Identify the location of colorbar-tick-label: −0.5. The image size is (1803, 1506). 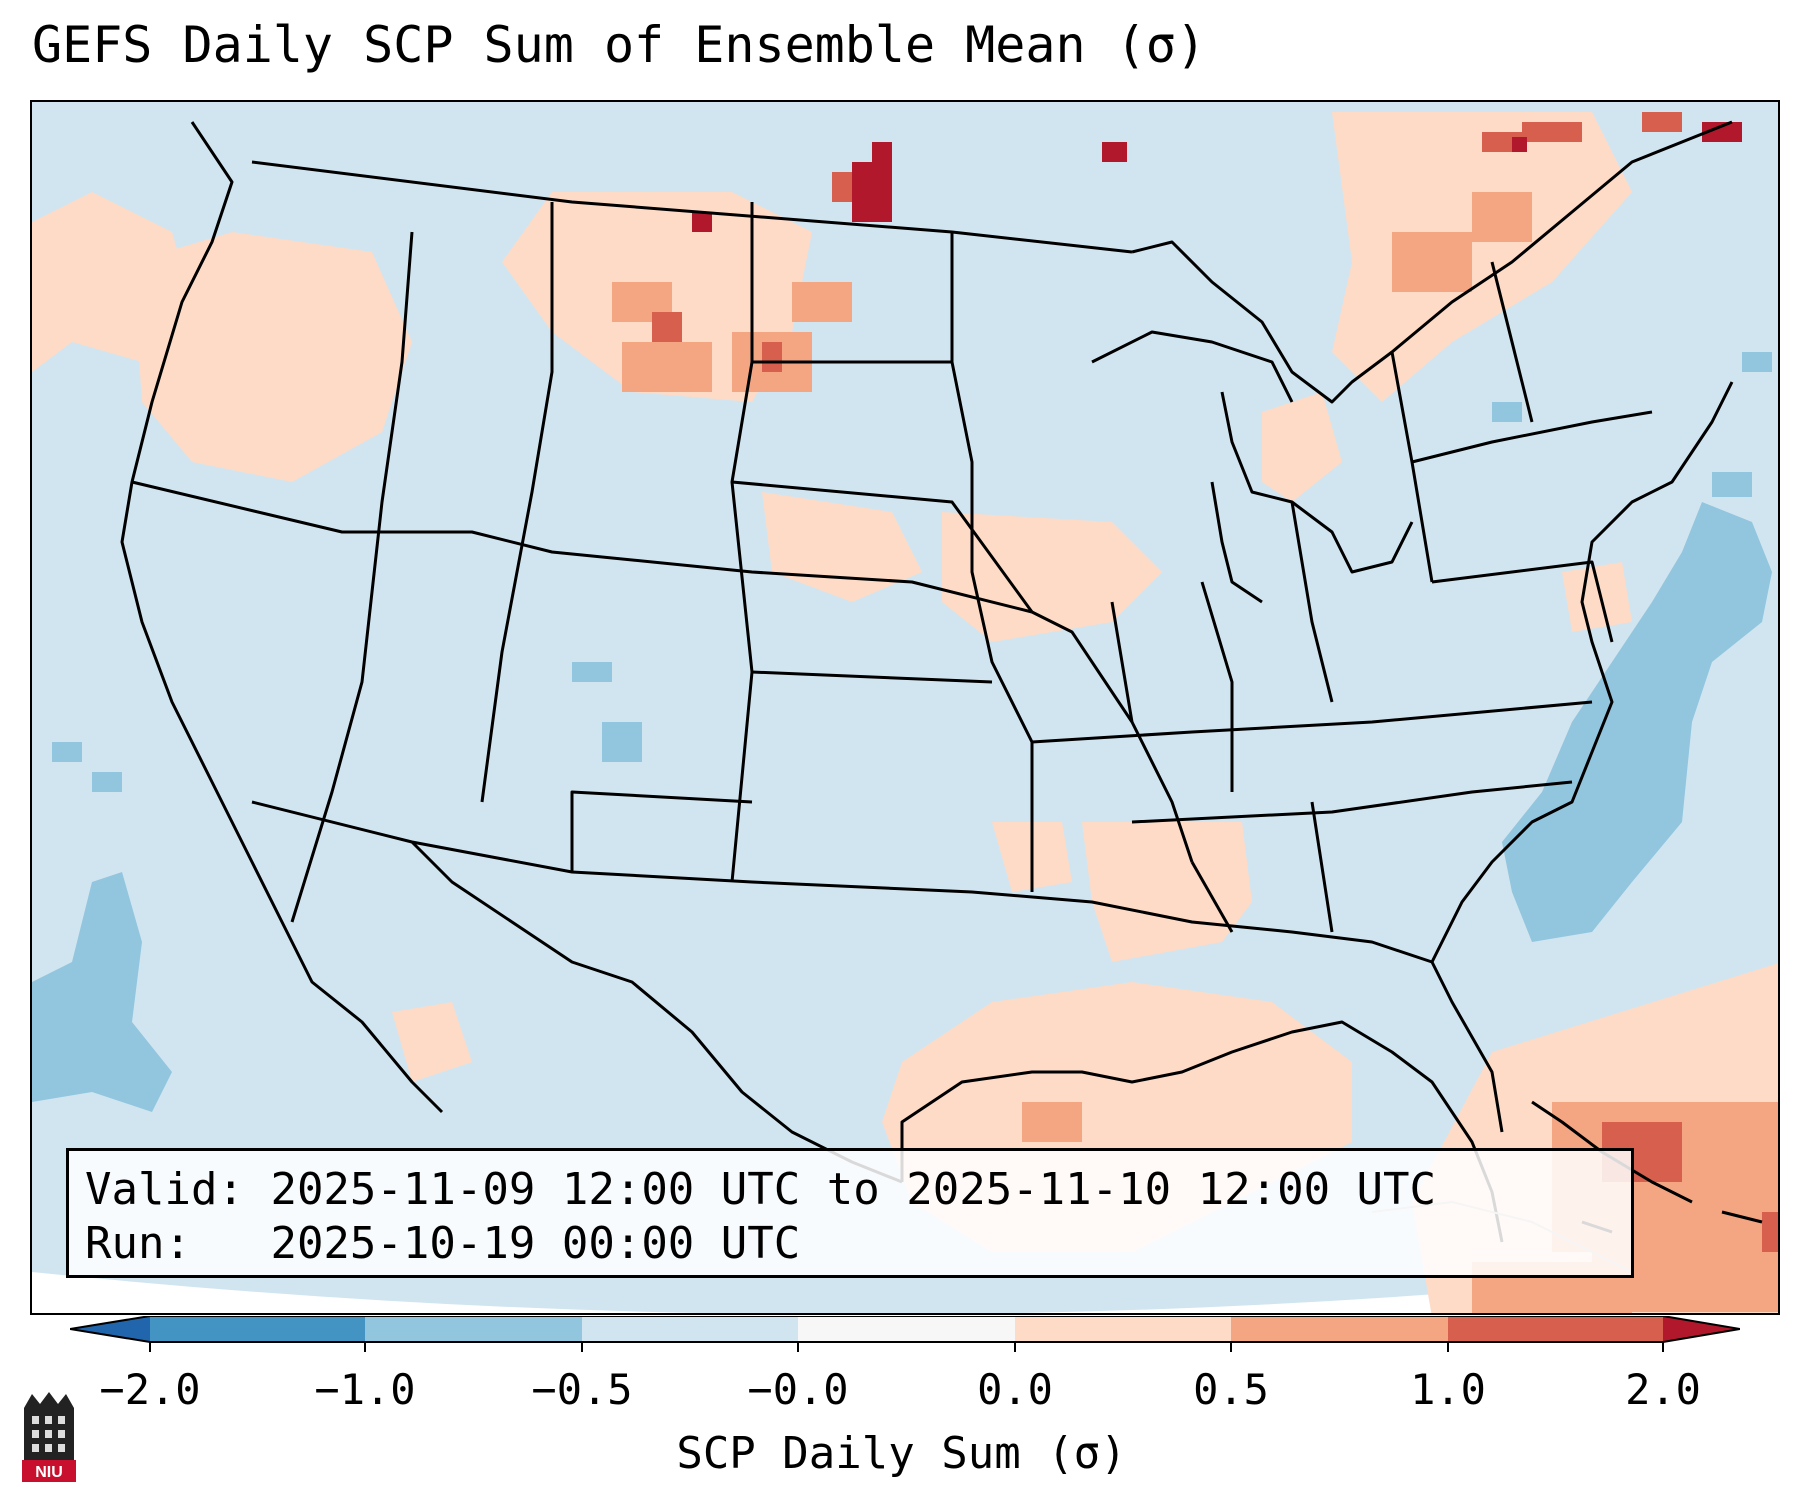
(582, 1389).